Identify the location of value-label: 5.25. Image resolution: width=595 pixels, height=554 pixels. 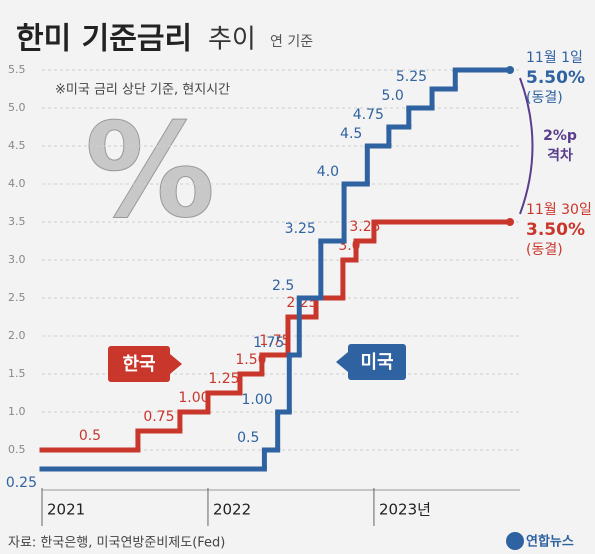
(411, 77).